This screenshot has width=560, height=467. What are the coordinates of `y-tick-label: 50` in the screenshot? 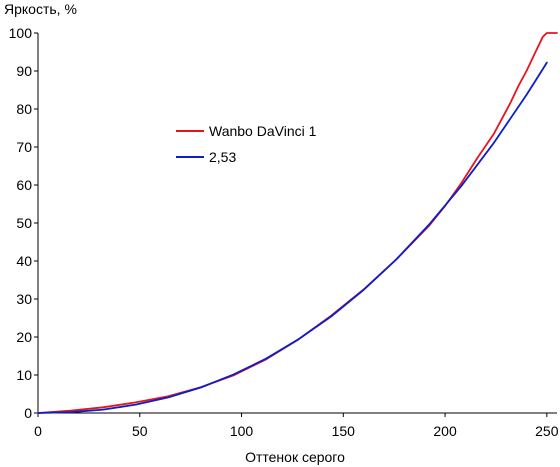 It's located at (24, 223).